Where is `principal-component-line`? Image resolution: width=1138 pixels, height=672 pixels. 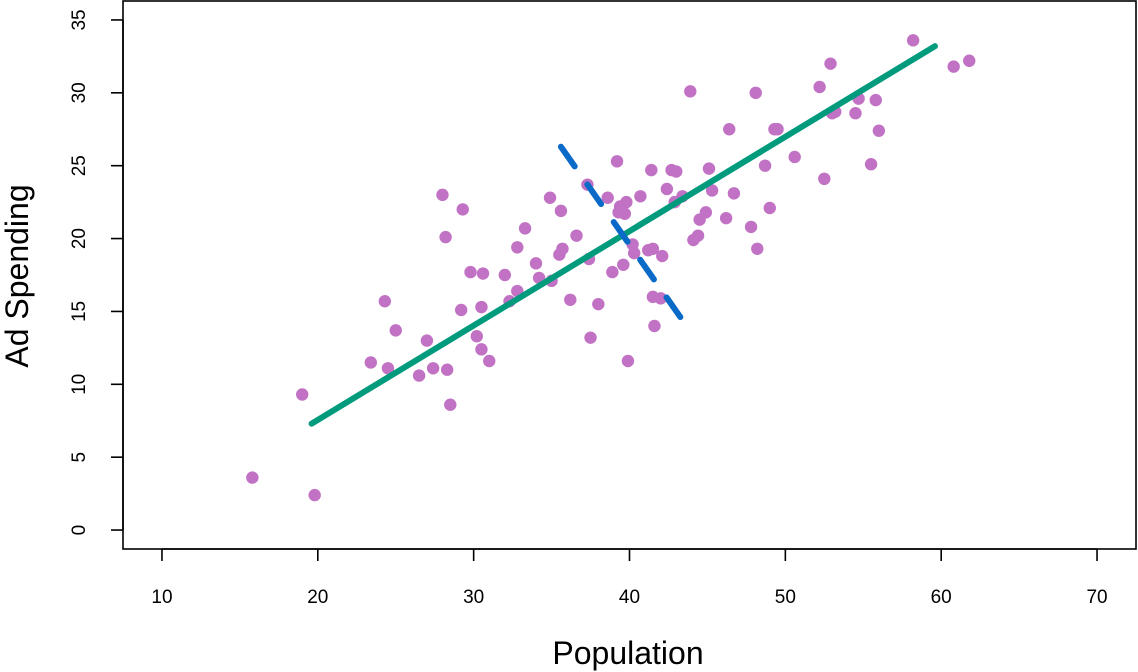 principal-component-line is located at coordinates (623, 235).